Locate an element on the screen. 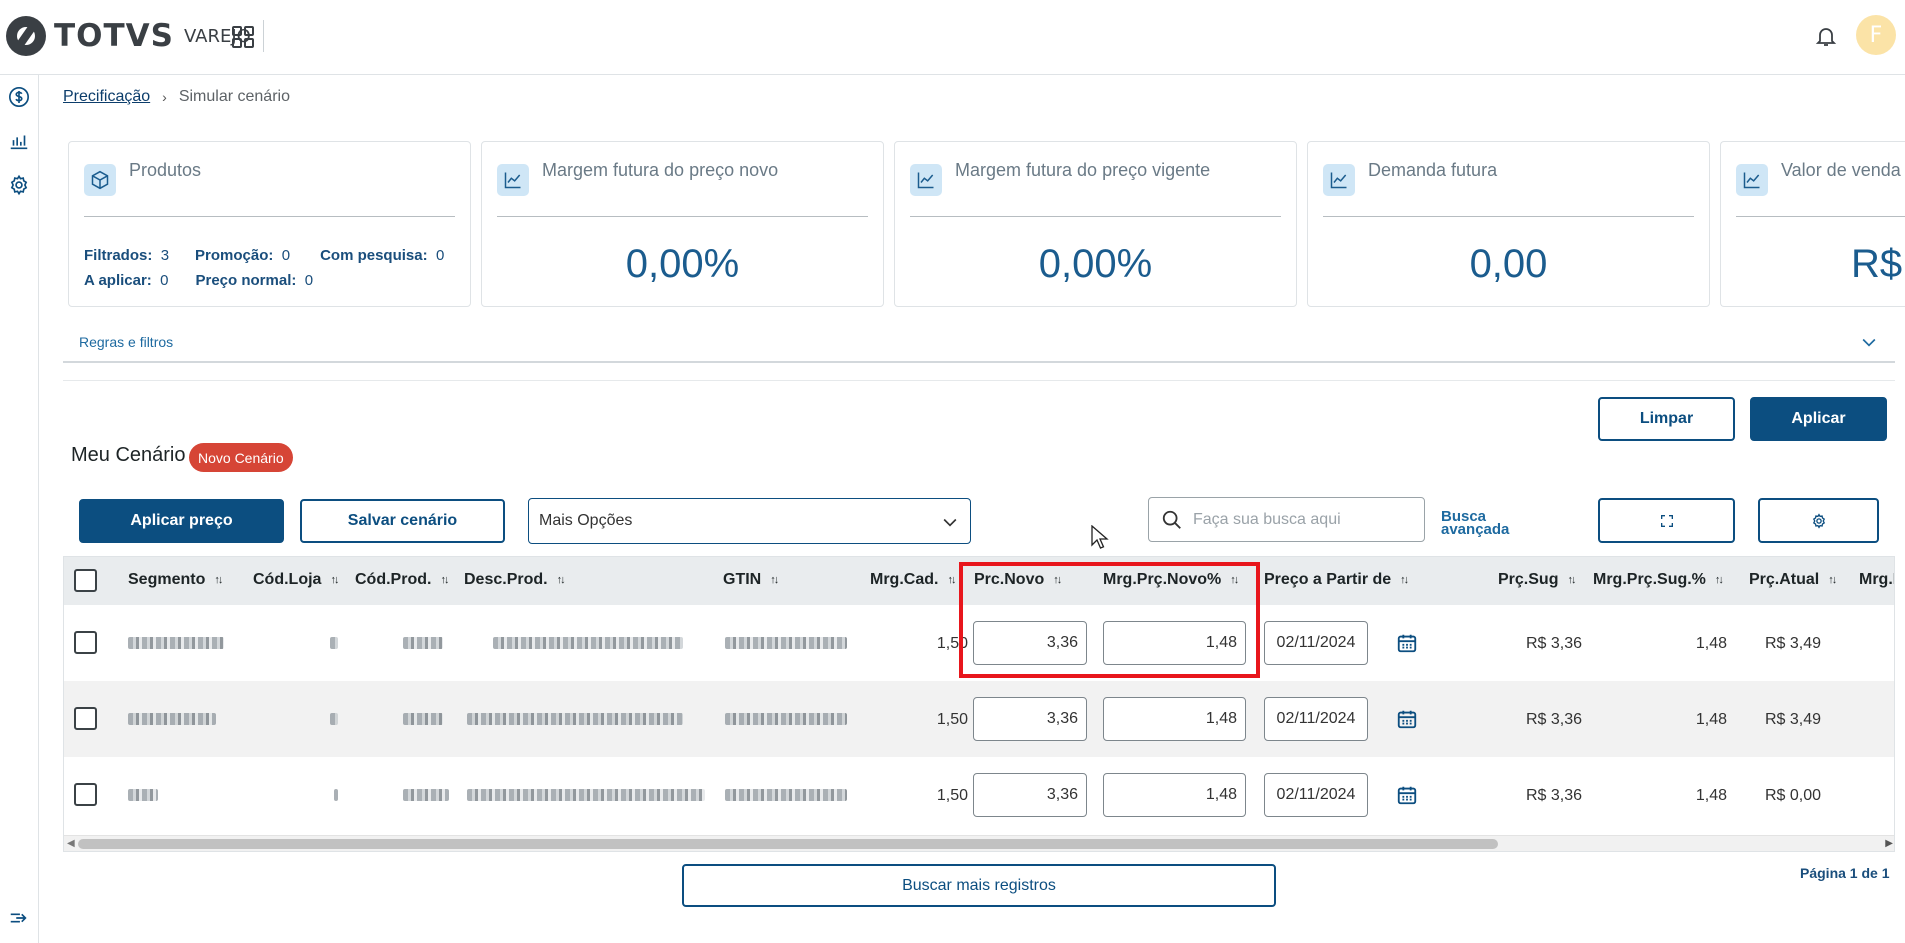 The height and width of the screenshot is (943, 1905). rules-filters-label: Regras e filtros is located at coordinates (126, 342).